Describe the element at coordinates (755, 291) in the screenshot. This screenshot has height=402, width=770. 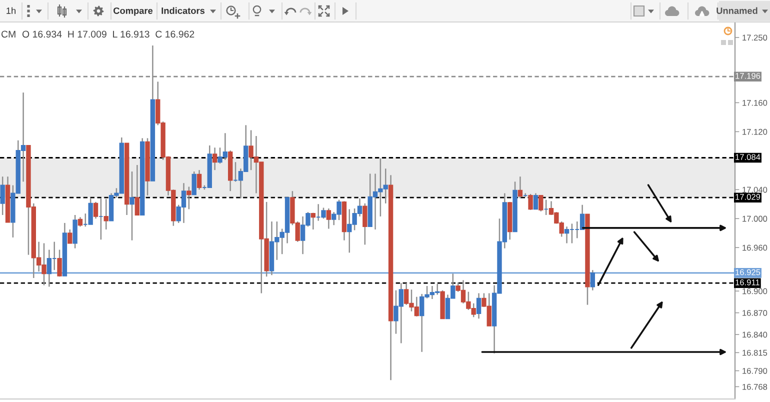
I see `y-tick-label: 16.900` at that location.